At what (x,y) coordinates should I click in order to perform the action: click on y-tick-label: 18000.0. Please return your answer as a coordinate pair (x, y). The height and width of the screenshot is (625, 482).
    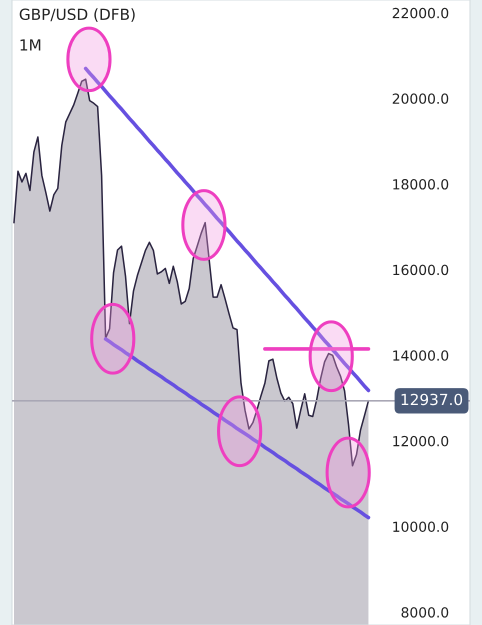
    Looking at the image, I should click on (420, 184).